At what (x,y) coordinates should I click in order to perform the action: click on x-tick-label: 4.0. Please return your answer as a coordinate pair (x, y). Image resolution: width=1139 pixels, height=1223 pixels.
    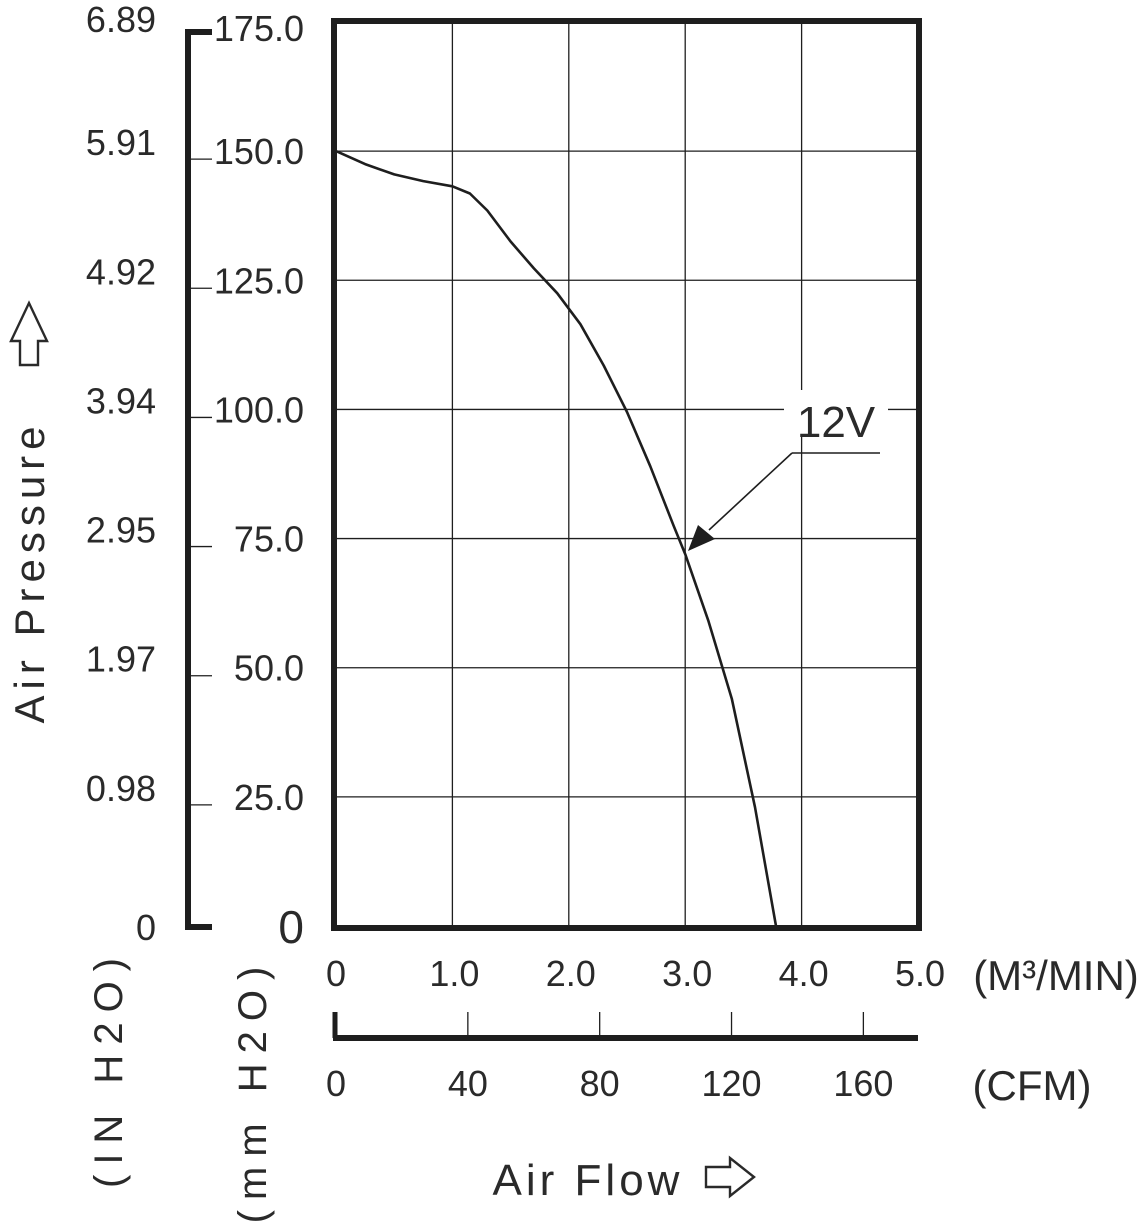
    Looking at the image, I should click on (804, 973).